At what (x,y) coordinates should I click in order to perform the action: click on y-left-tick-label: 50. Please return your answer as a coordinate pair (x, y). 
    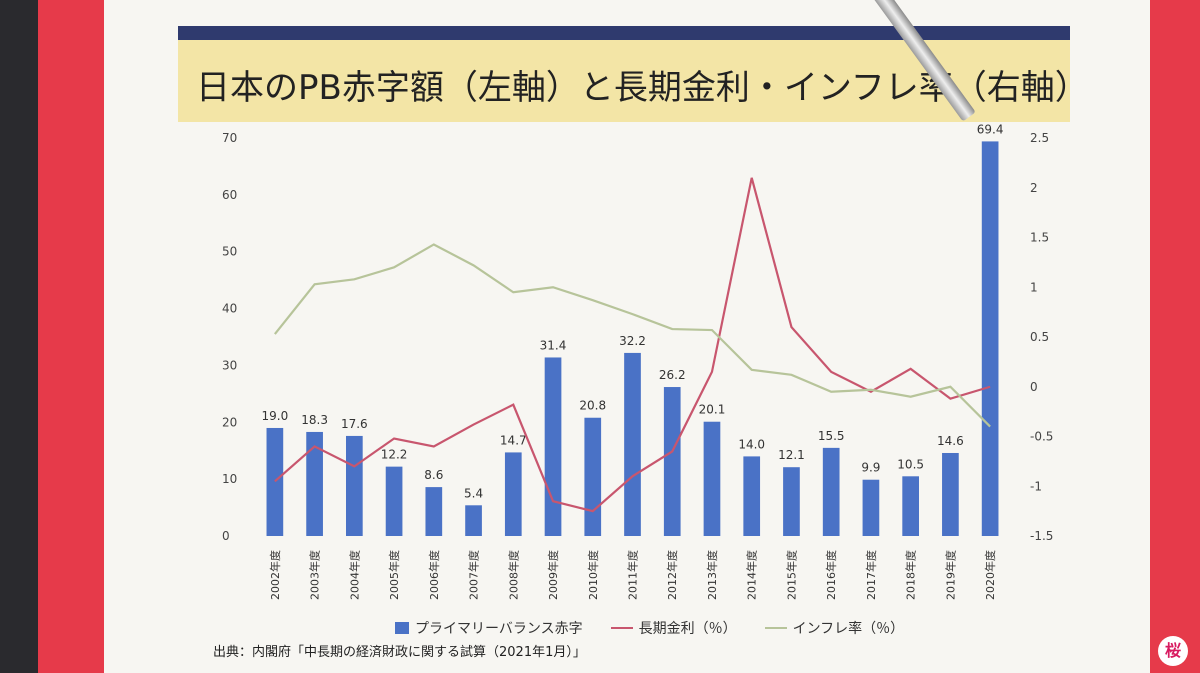
    Looking at the image, I should click on (229, 252).